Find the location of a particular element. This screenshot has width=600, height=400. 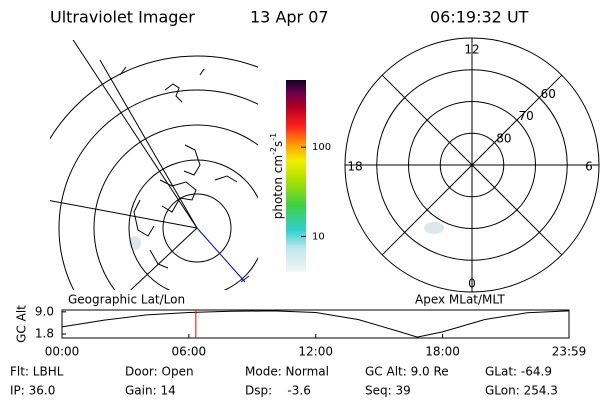

x-tick-label: 23:59 is located at coordinates (569, 352).